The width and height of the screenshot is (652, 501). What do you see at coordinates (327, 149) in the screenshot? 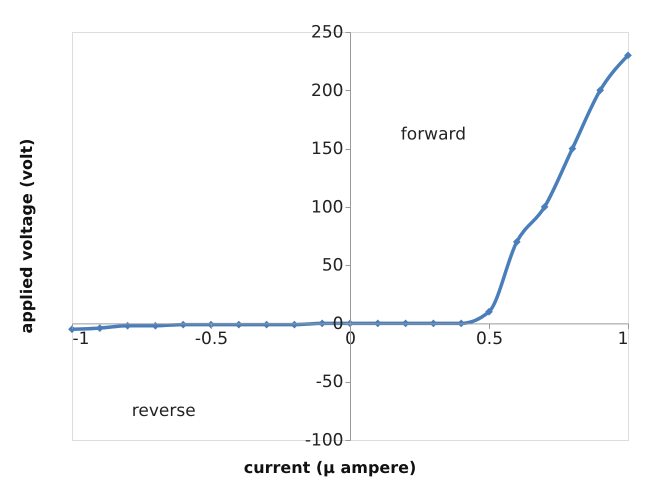
I see `y-tick-label: 150` at bounding box center [327, 149].